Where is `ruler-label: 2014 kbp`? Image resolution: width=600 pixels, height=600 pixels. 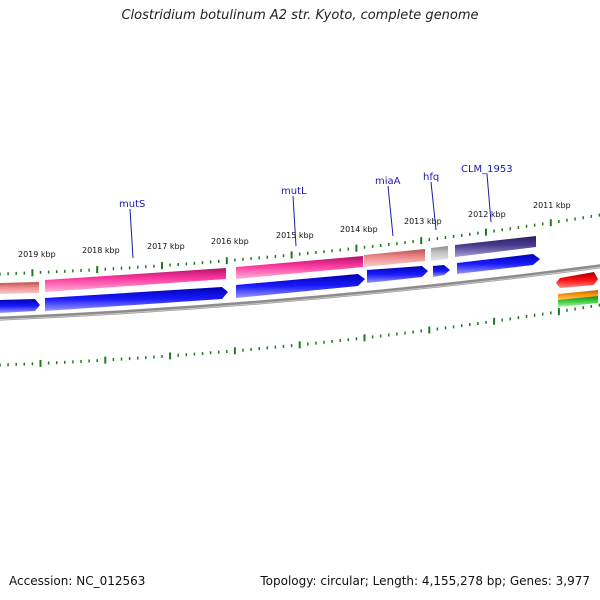 ruler-label: 2014 kbp is located at coordinates (359, 229).